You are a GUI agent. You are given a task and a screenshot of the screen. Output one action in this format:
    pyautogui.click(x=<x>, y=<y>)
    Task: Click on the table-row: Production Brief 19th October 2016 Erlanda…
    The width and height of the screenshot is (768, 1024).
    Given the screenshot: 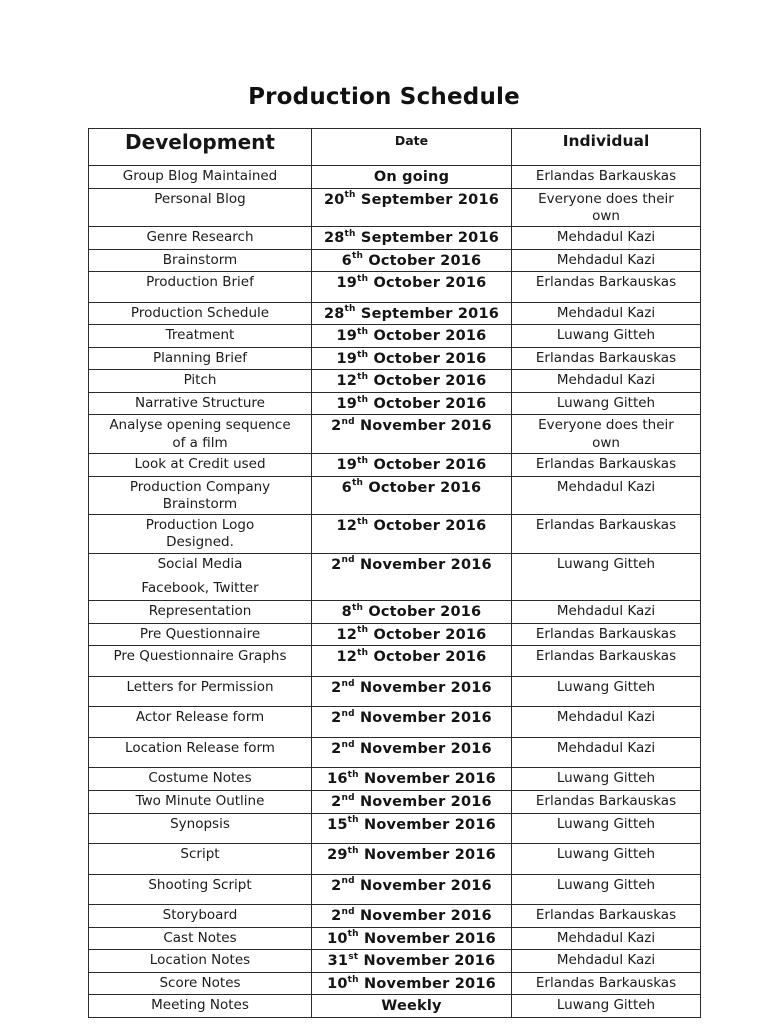 What is the action you would take?
    pyautogui.click(x=394, y=287)
    